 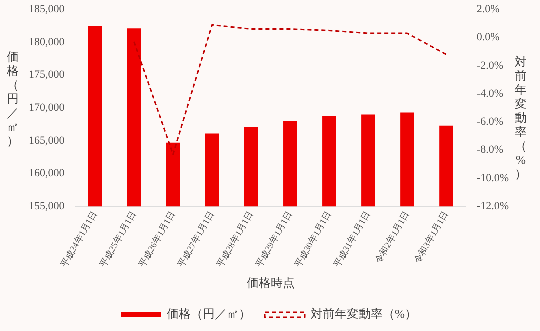 I want to click on text: 対前年変動率（%）, so click(x=521, y=118).